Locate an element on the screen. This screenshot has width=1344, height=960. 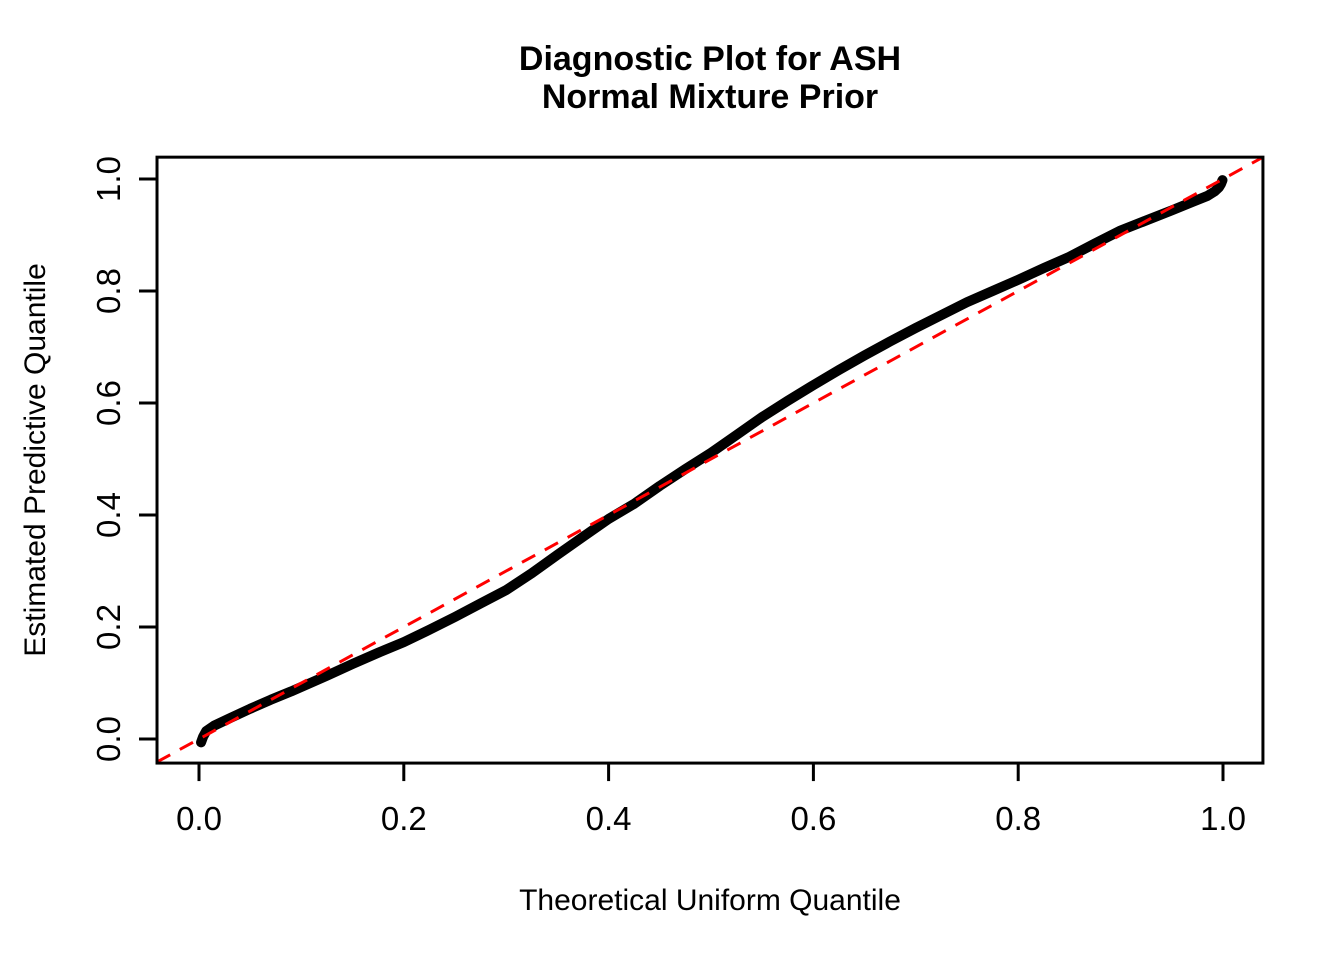
plot-title-line1: Diagnostic Plot for ASH is located at coordinates (710, 59).